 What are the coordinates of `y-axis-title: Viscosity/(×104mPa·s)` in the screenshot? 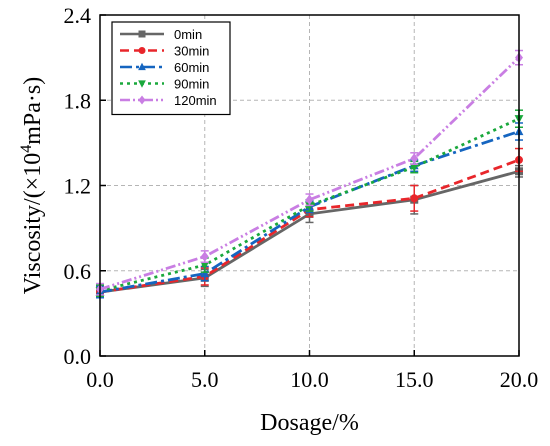 It's located at (32, 185).